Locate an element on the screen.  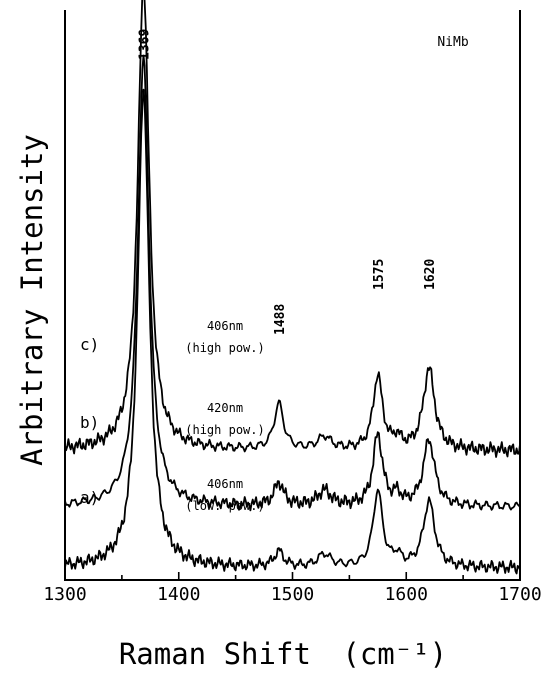
x-axis-title-text: Raman Shift is located at coordinates (215, 654).